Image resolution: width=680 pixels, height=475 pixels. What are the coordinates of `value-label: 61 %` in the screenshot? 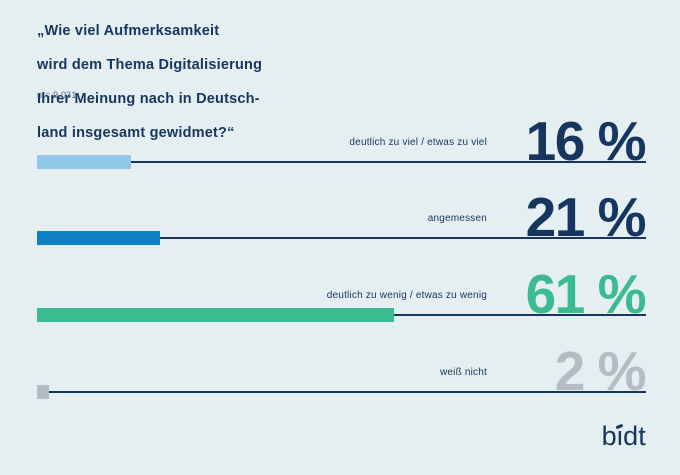 It's located at (586, 294).